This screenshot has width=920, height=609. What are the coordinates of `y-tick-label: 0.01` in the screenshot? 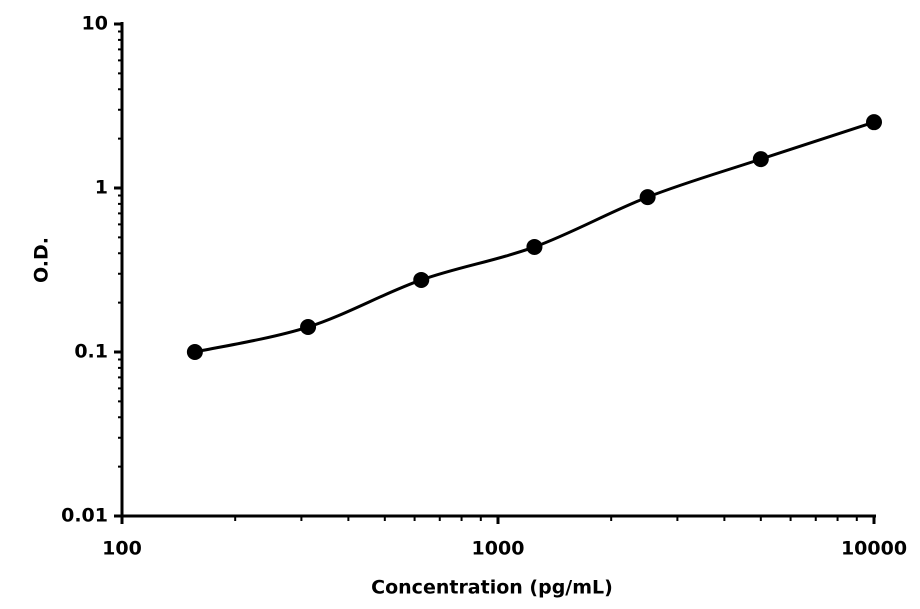 It's located at (84, 516).